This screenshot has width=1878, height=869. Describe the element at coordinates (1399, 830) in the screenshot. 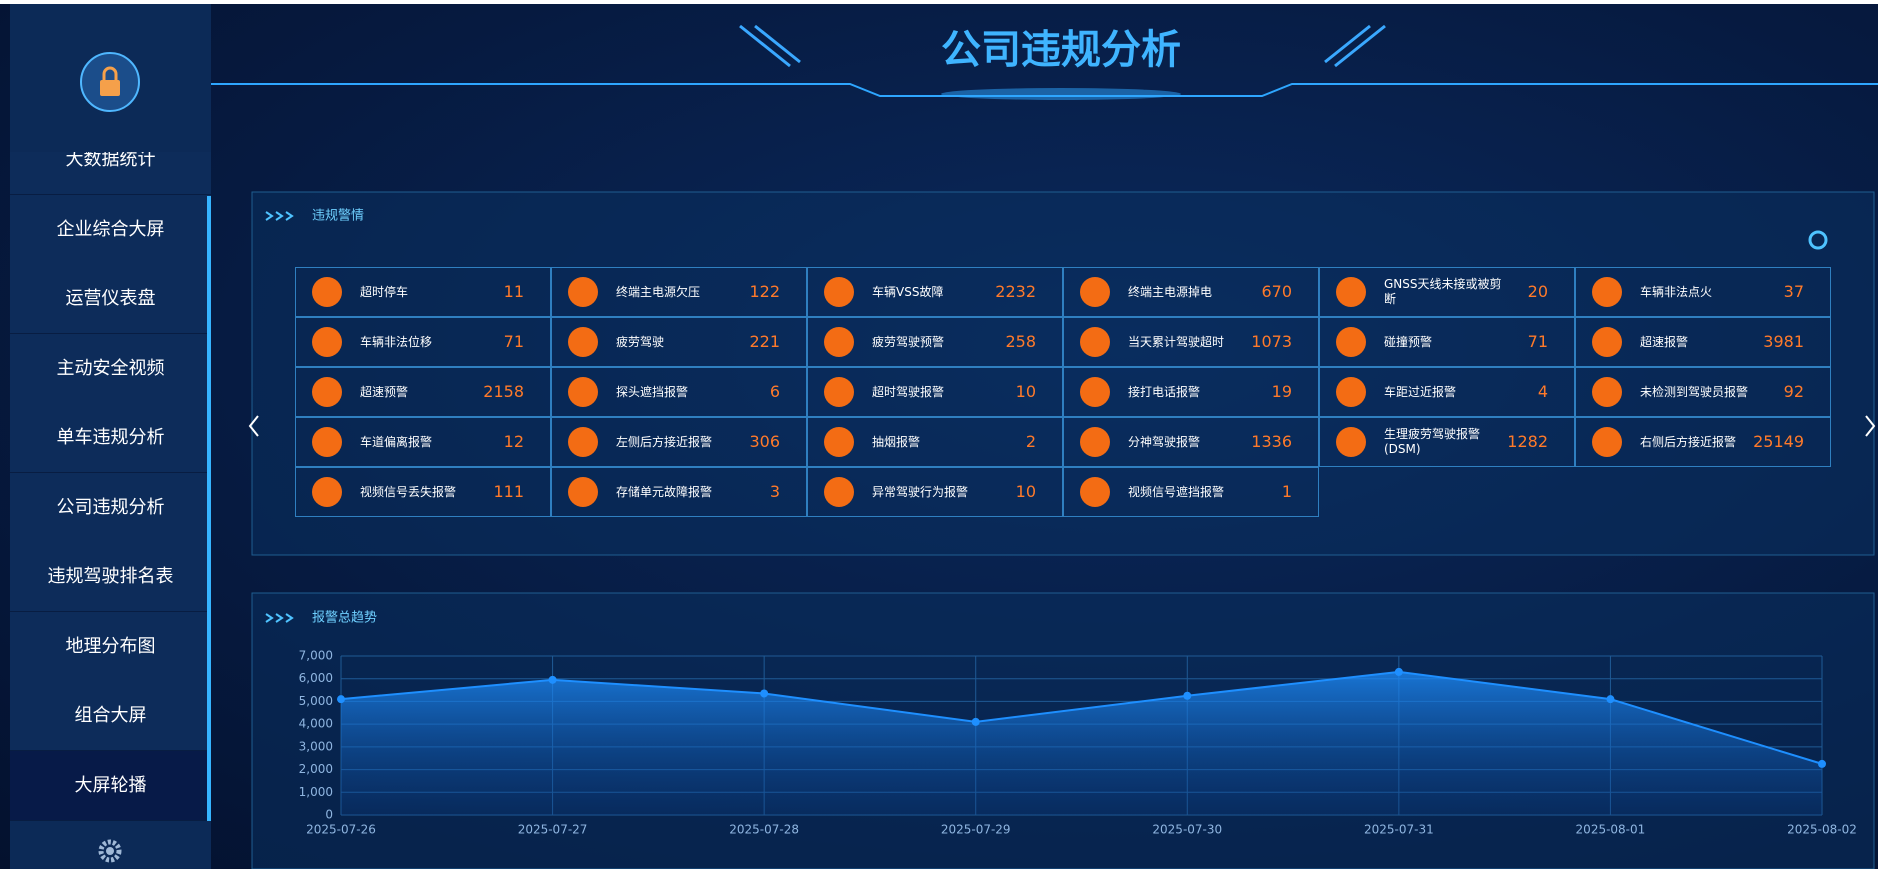

I see `x-tick-label: 2025-07-31` at that location.